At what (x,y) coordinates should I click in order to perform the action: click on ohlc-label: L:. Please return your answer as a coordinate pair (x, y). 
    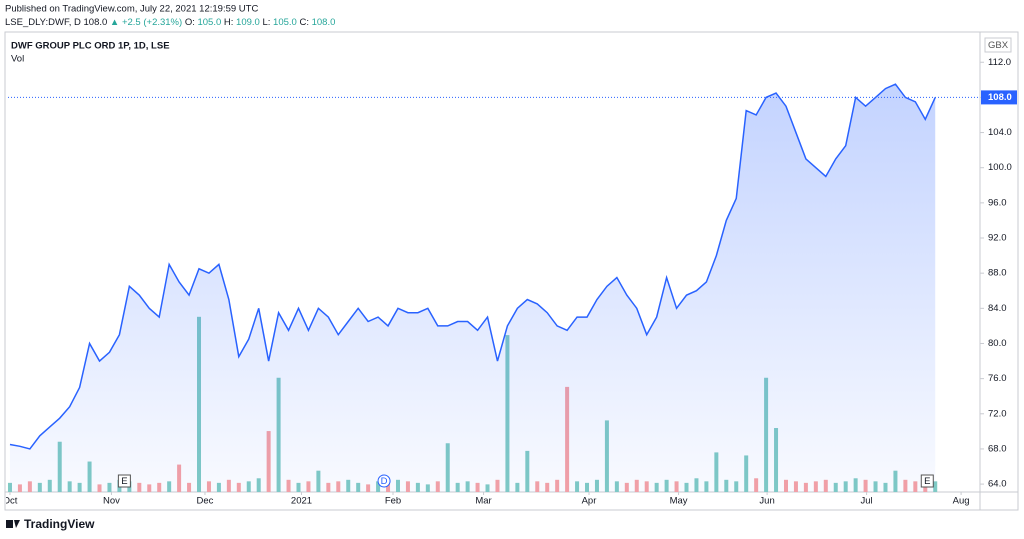
    Looking at the image, I should click on (266, 22).